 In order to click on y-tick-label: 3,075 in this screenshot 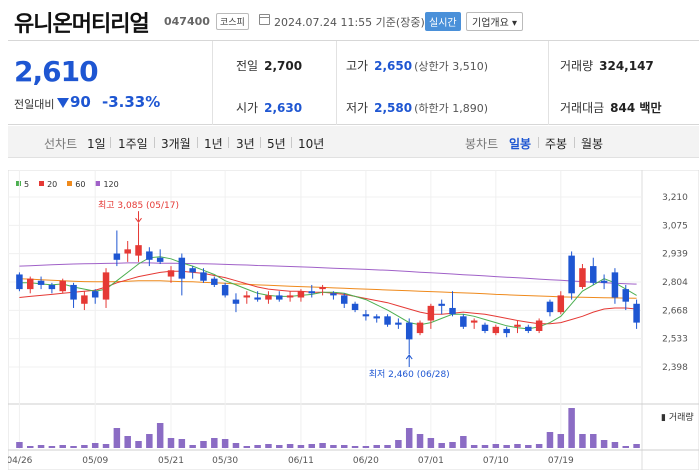, I will do `click(675, 226)`.